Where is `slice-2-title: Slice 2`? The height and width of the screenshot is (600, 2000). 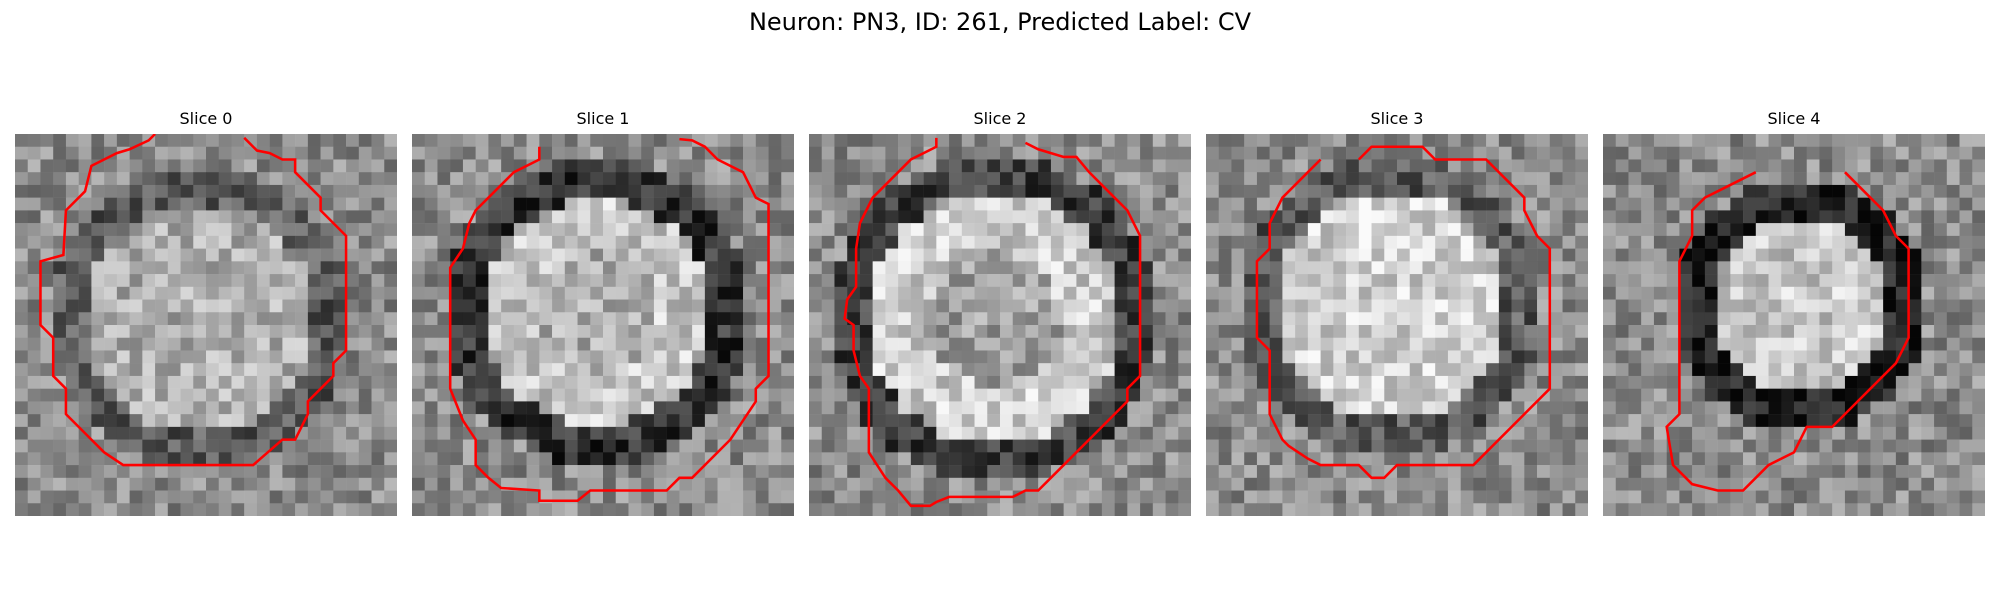
slice-2-title: Slice 2 is located at coordinates (1000, 118).